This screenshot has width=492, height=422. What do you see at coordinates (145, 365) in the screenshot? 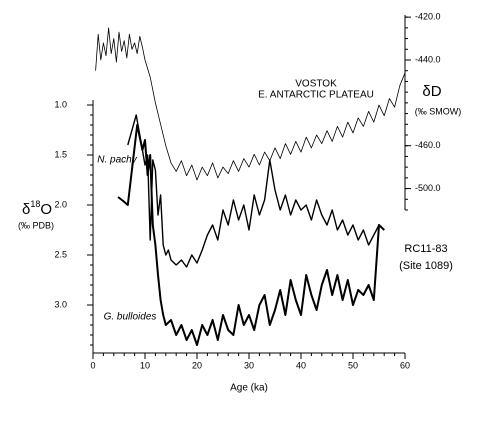
I see `x-tick-label: 10` at bounding box center [145, 365].